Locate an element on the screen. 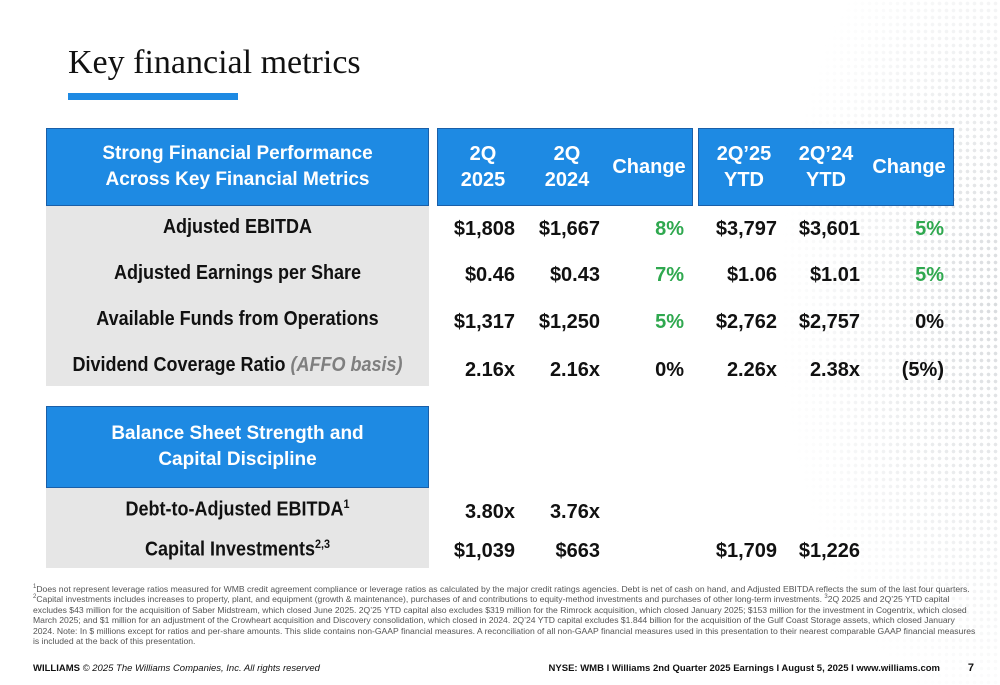 This screenshot has height=685, width=1000. col-2q-2024: 2Q 2024 is located at coordinates (567, 167).